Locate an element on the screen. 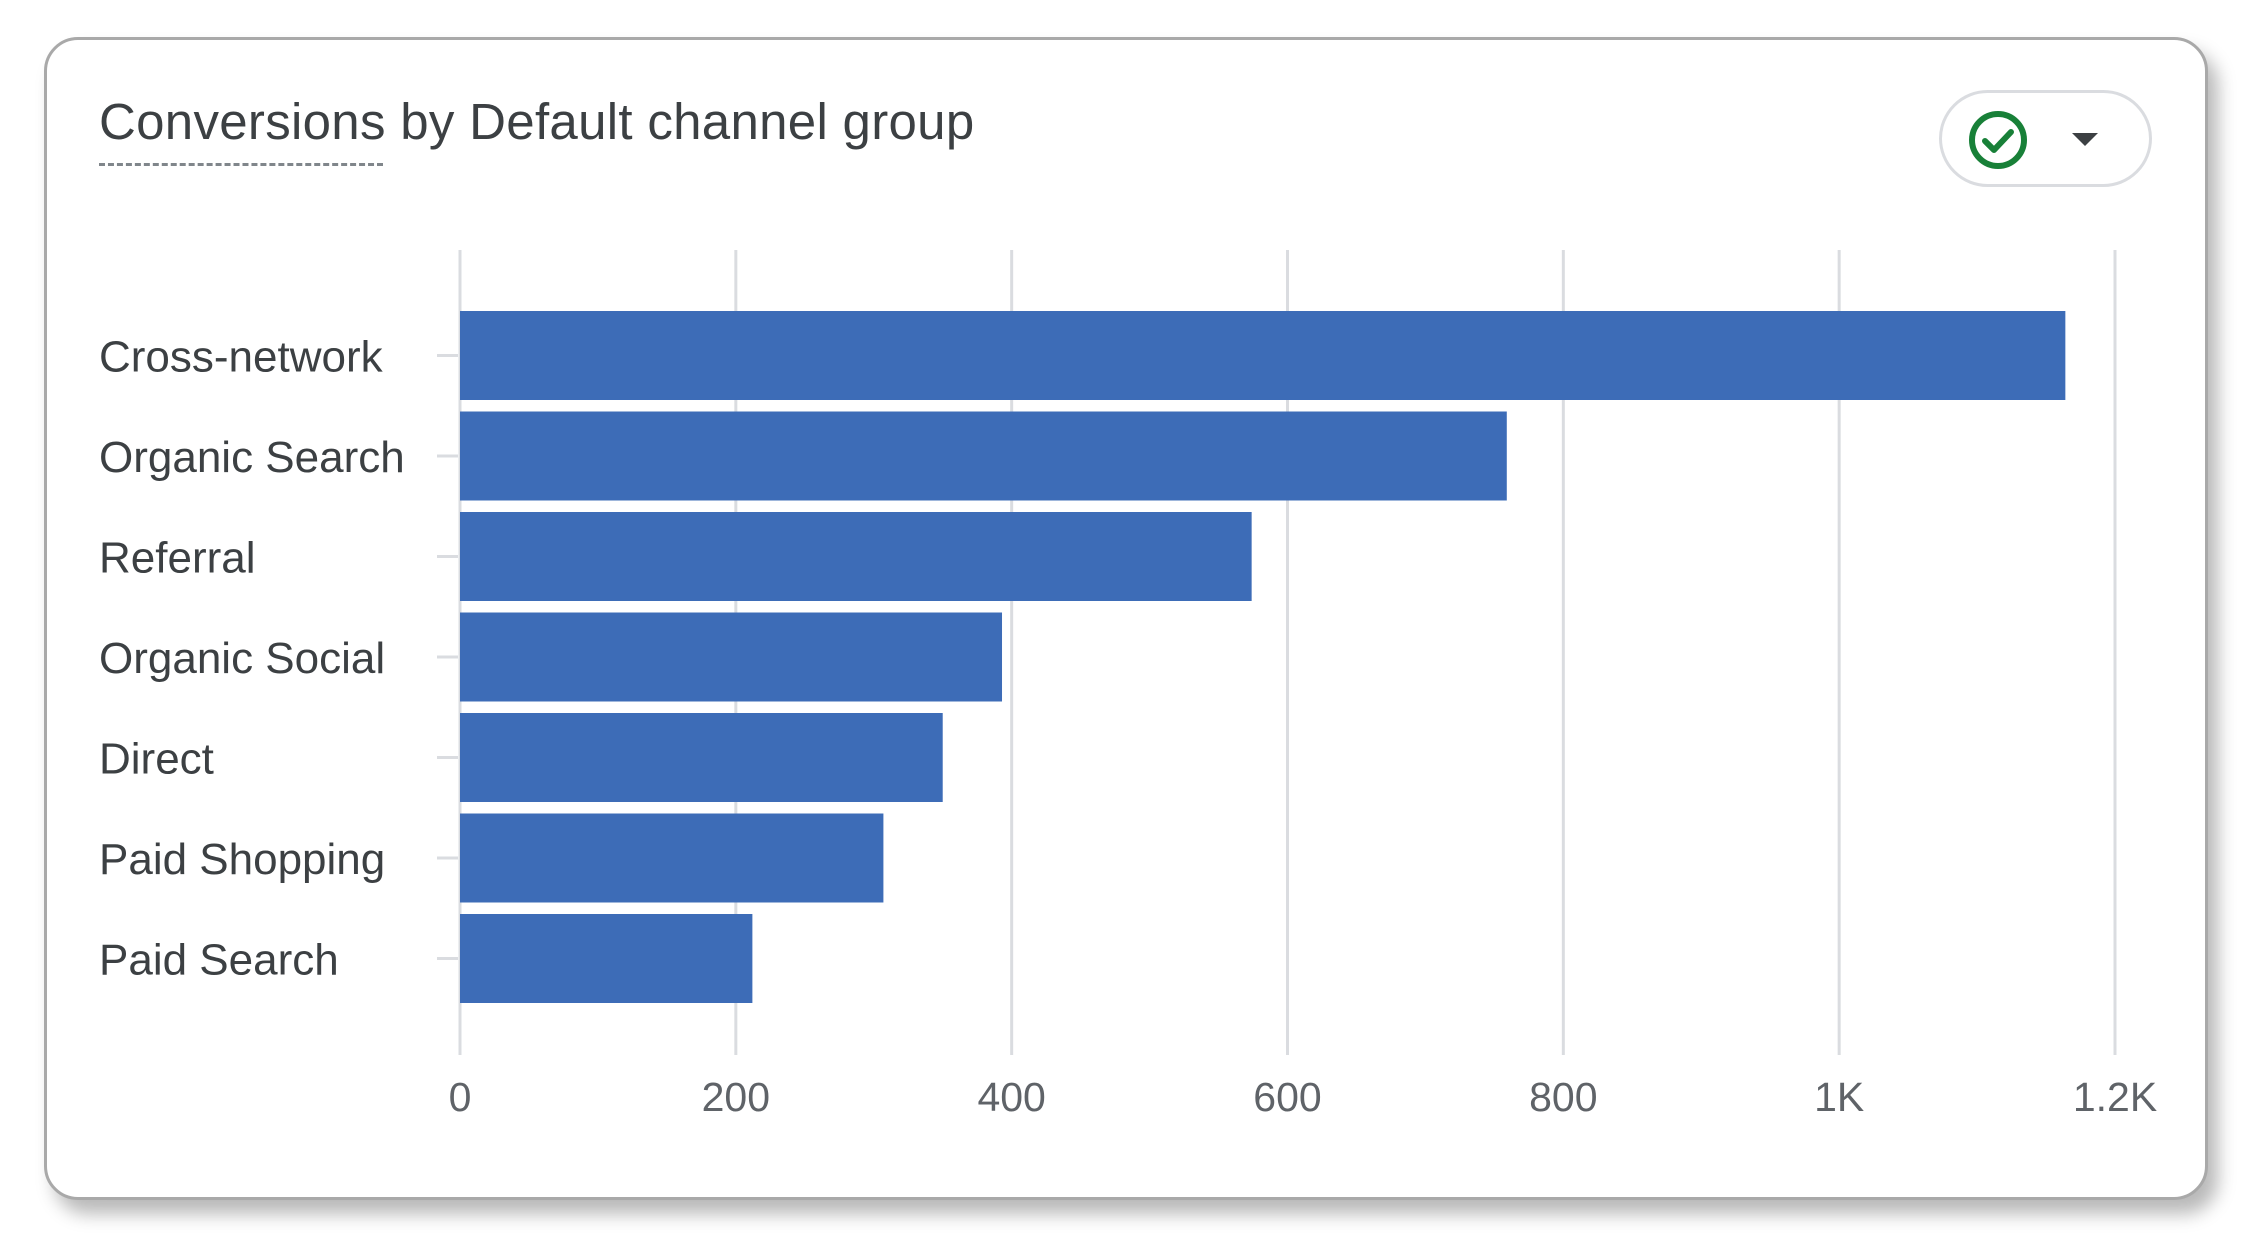 This screenshot has height=1250, width=2250. check-circle-icon is located at coordinates (1998, 140).